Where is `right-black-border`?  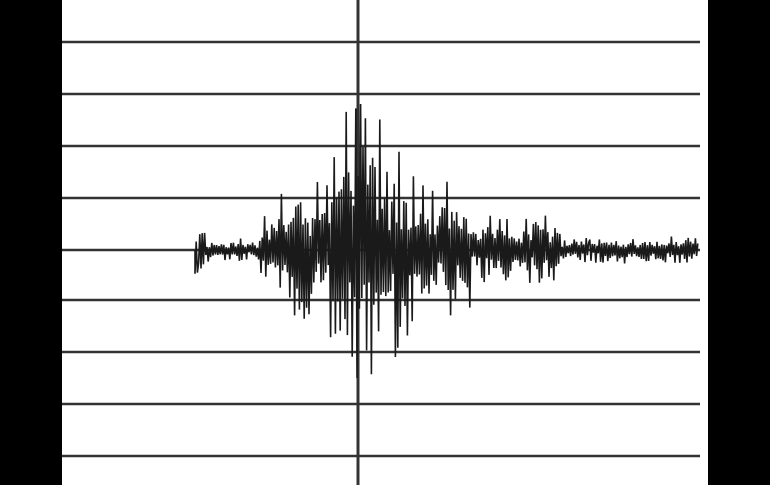 right-black-border is located at coordinates (739, 242).